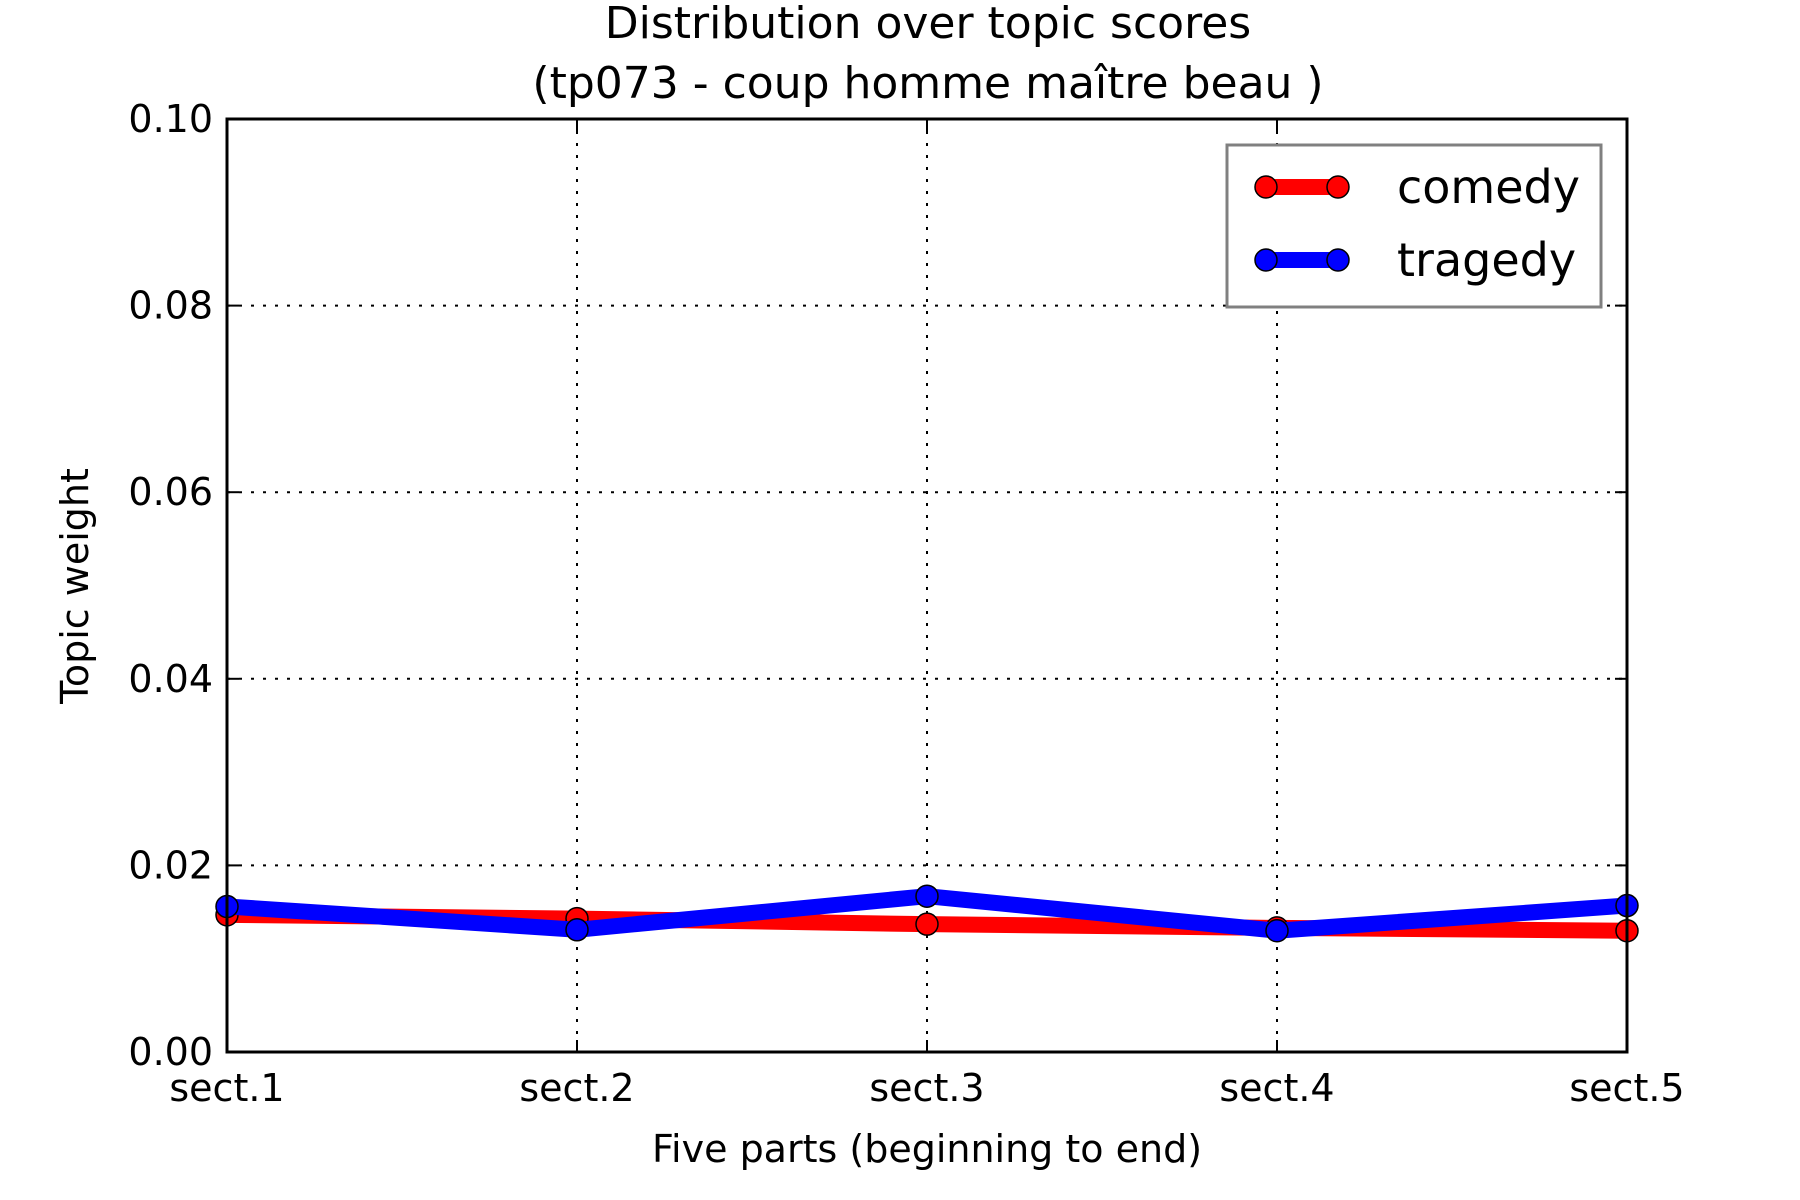  I want to click on chart-title: Distribution over topic scores, so click(928, 24).